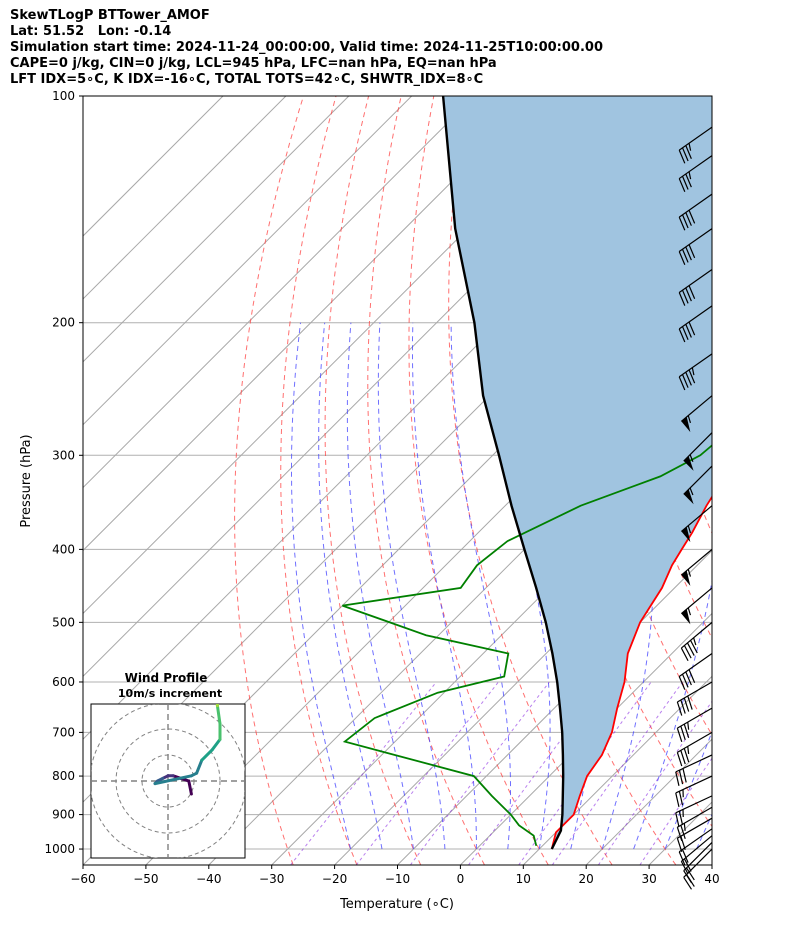  What do you see at coordinates (110, 15) in the screenshot?
I see `plot-title-line-1: SkewTLogP BTTower_AMOF` at bounding box center [110, 15].